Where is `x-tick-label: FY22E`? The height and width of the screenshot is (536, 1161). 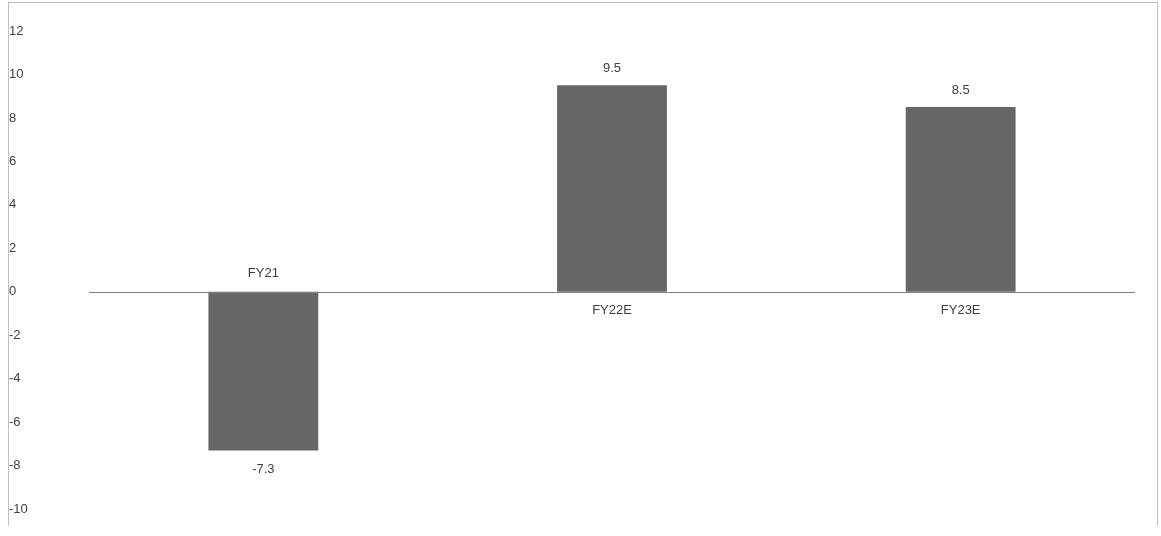 x-tick-label: FY22E is located at coordinates (612, 309).